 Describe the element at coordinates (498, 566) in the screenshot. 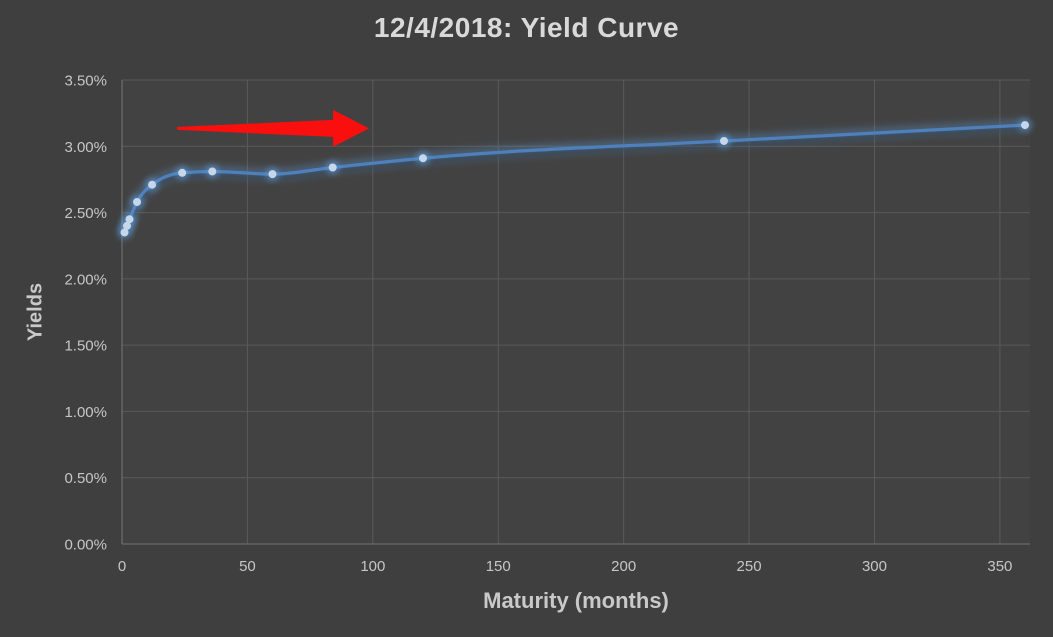

I see `x-tick-label: 150` at that location.